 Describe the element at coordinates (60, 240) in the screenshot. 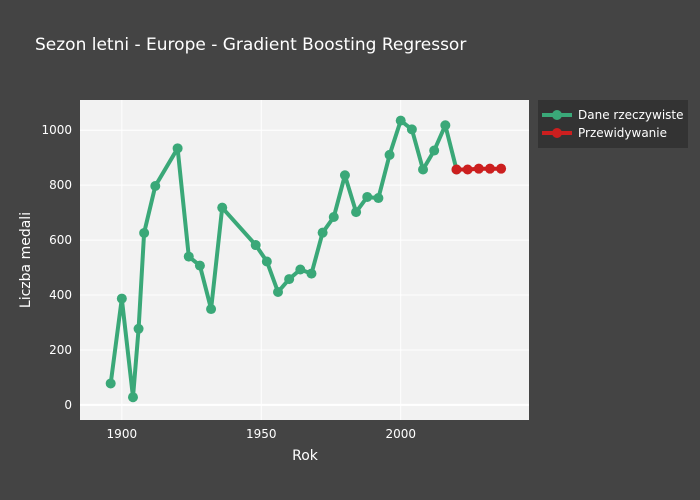

I see `y-tick-label: 600` at that location.